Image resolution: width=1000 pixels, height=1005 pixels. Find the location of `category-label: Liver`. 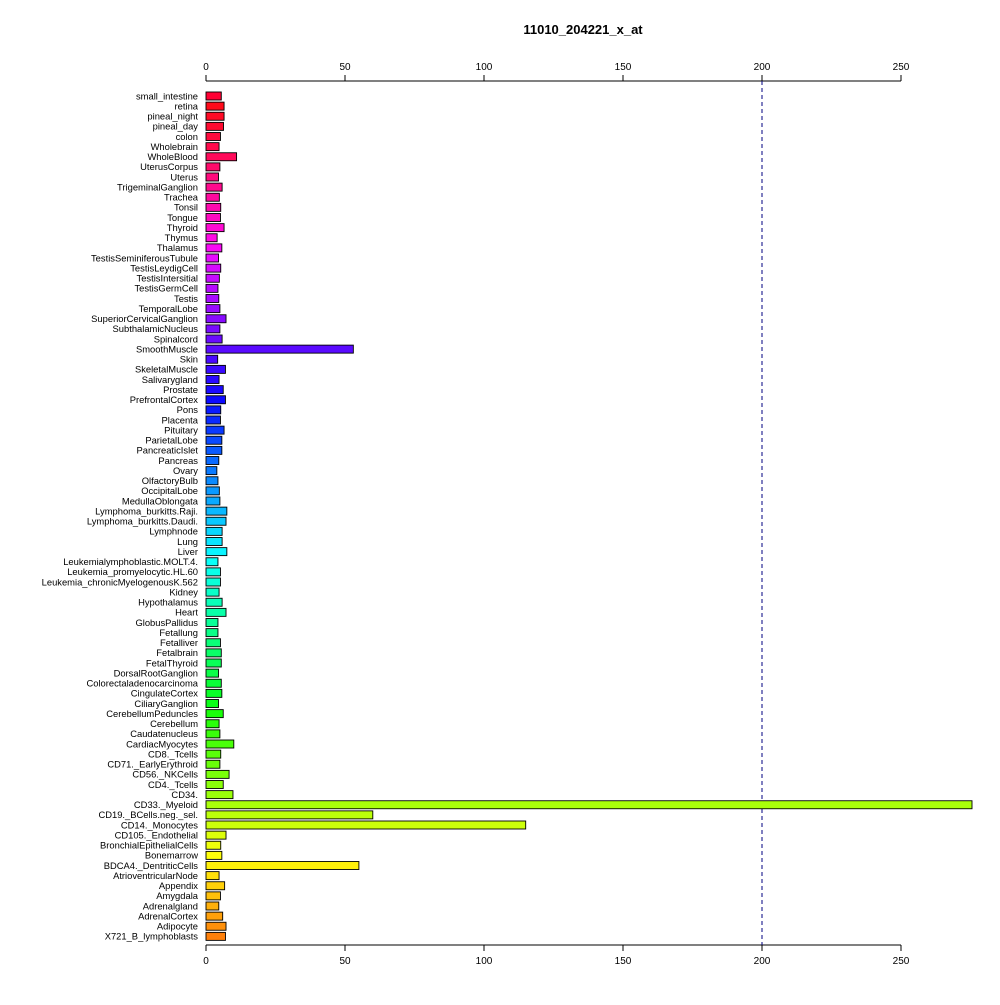

category-label: Liver is located at coordinates (188, 551).